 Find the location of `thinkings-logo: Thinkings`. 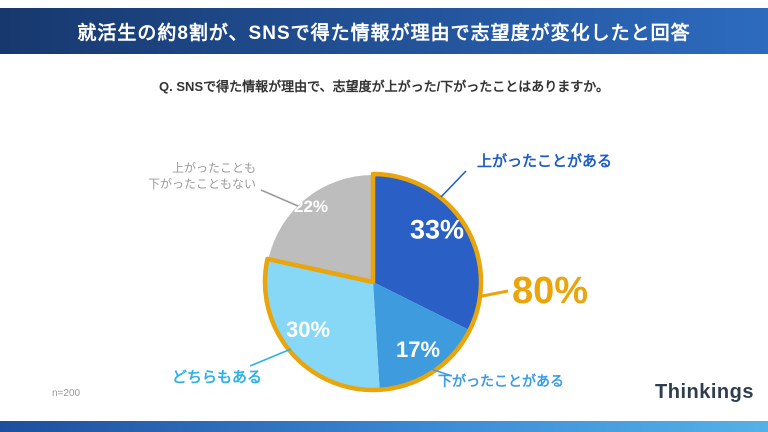

thinkings-logo: Thinkings is located at coordinates (704, 392).